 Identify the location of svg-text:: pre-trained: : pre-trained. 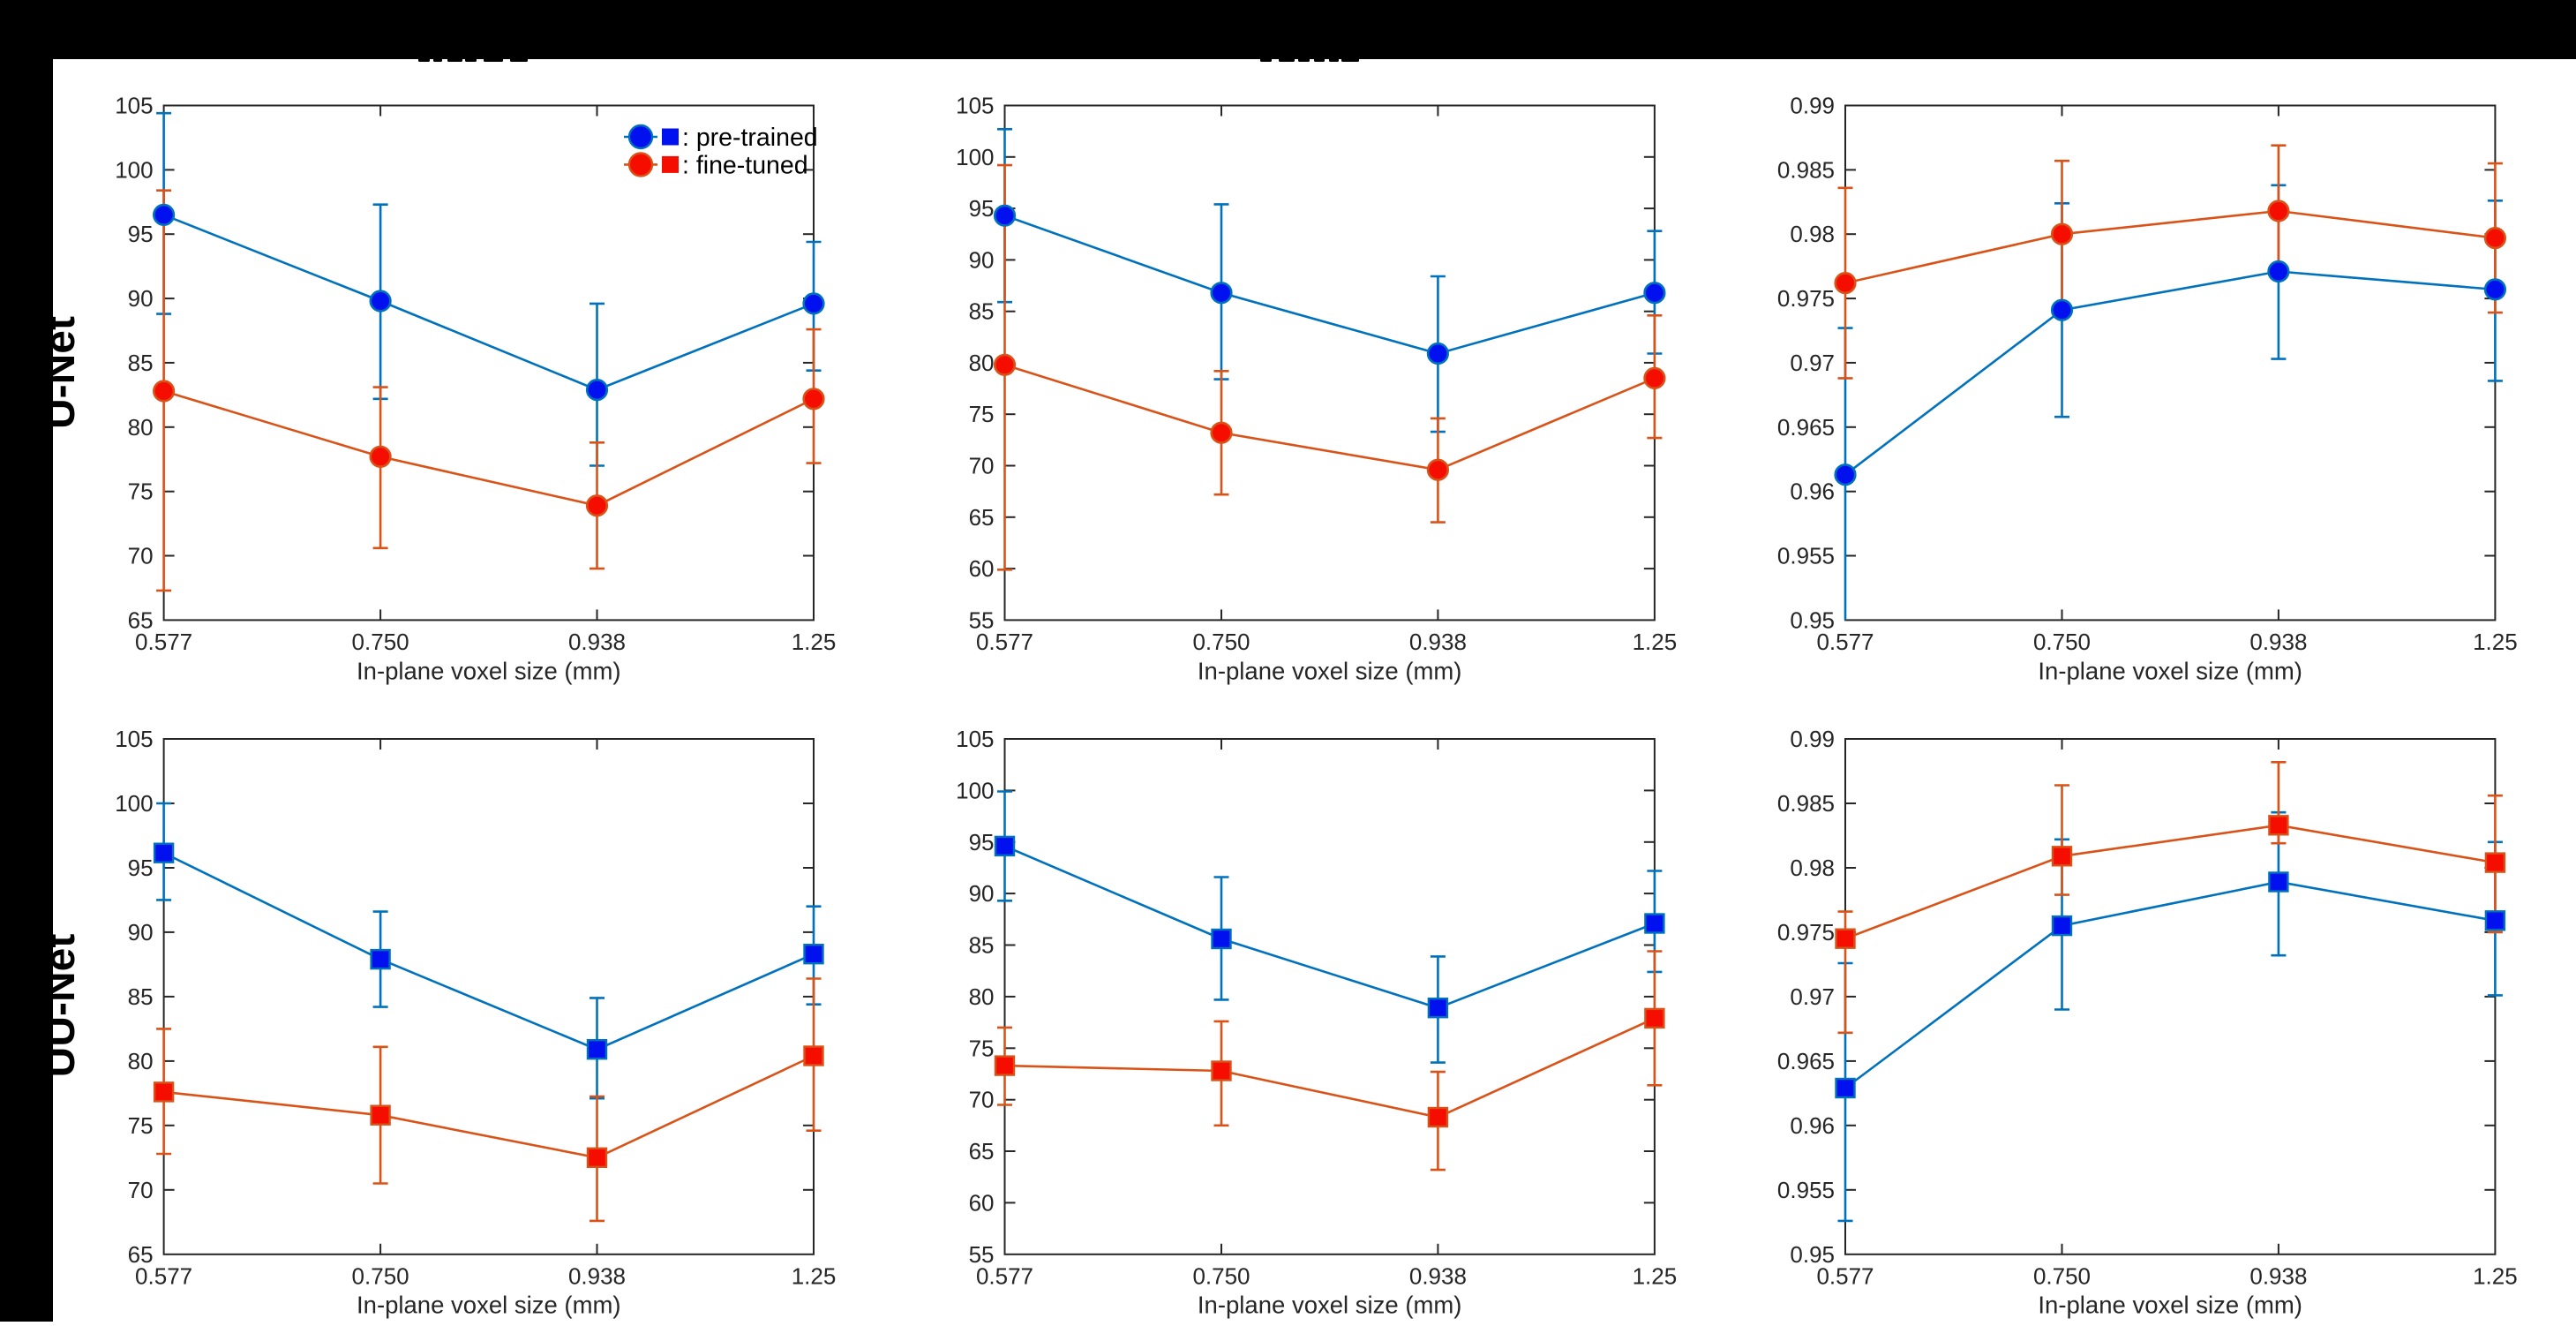
(750, 138).